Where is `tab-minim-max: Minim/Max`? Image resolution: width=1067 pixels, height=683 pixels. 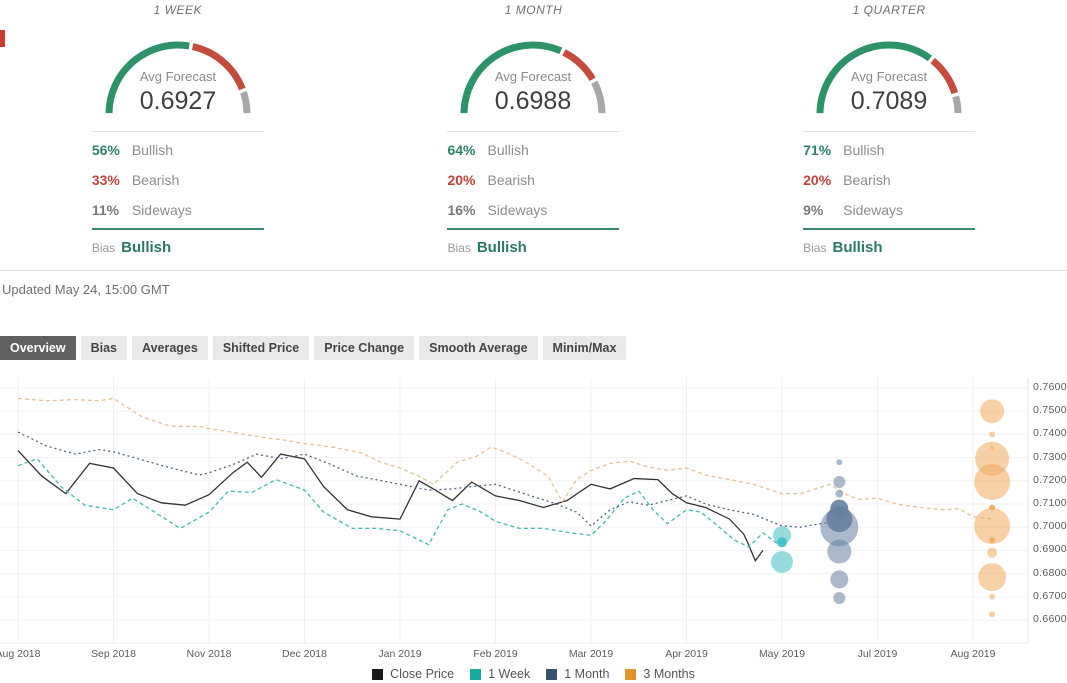
tab-minim-max: Minim/Max is located at coordinates (584, 348).